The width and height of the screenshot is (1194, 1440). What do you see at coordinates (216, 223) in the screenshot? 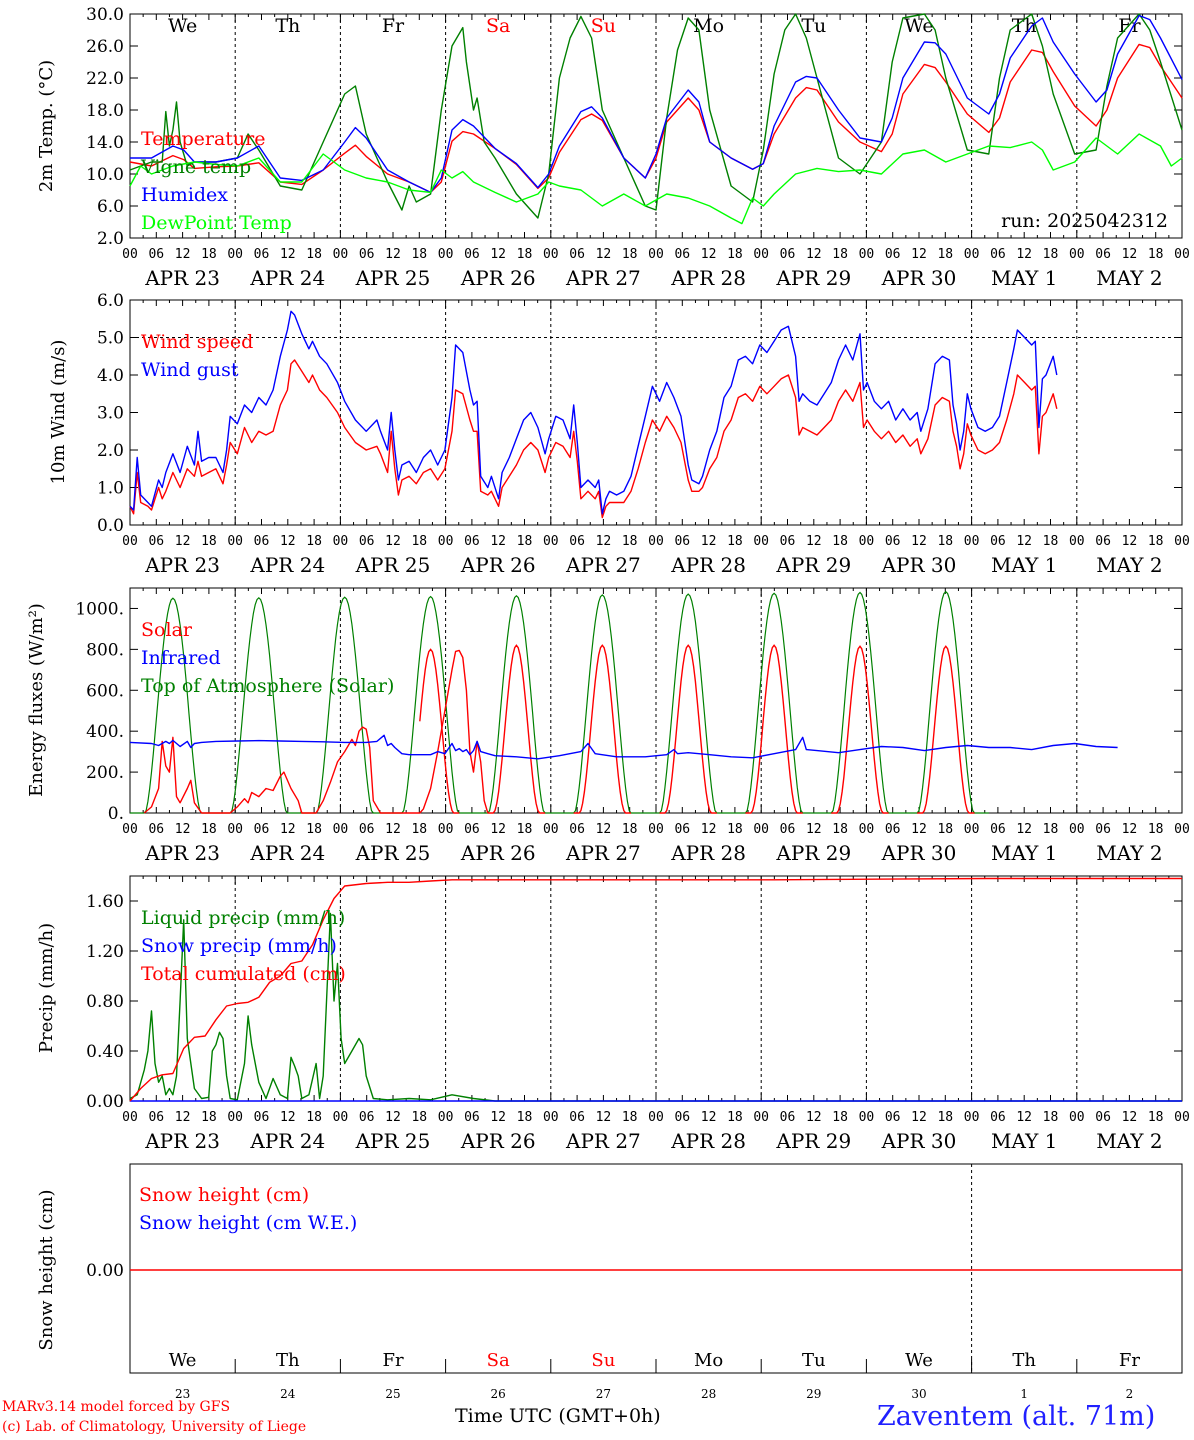
I see `legend-entry: DewPoint Temp` at bounding box center [216, 223].